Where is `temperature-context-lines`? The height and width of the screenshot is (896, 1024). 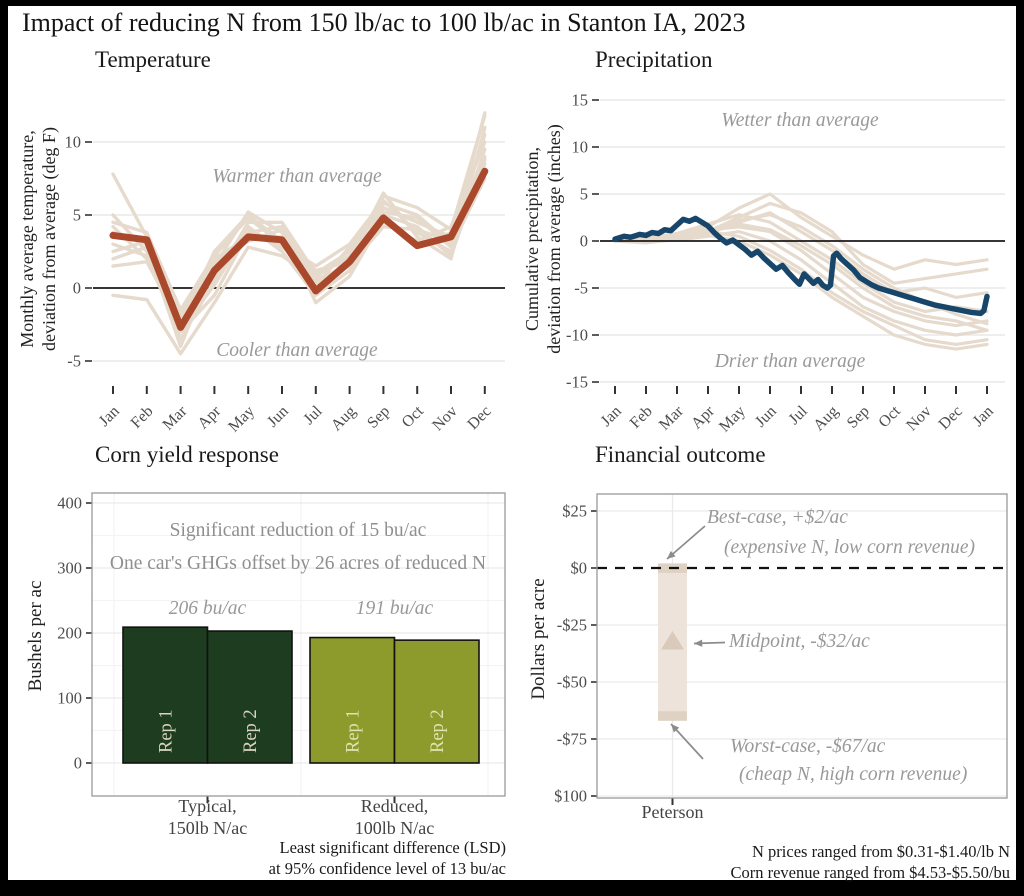 temperature-context-lines is located at coordinates (299, 233).